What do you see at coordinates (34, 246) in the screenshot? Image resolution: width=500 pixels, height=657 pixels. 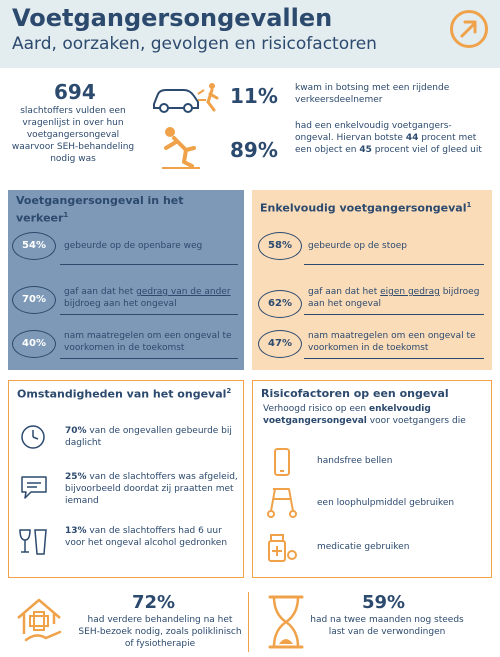 I see `traffic-stat-circle: 54%` at bounding box center [34, 246].